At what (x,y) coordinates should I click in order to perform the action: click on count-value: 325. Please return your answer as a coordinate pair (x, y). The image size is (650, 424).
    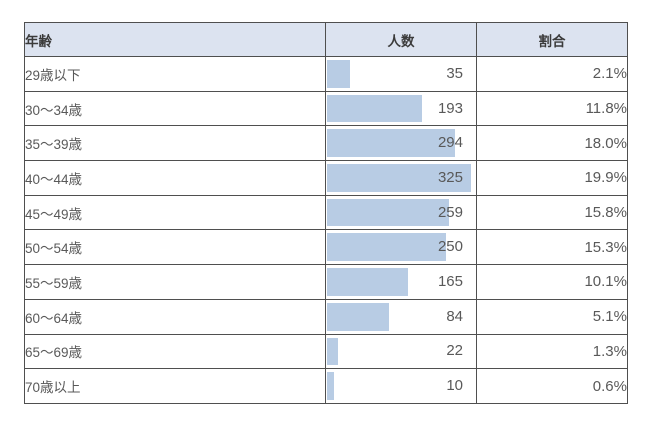
    Looking at the image, I should click on (450, 177).